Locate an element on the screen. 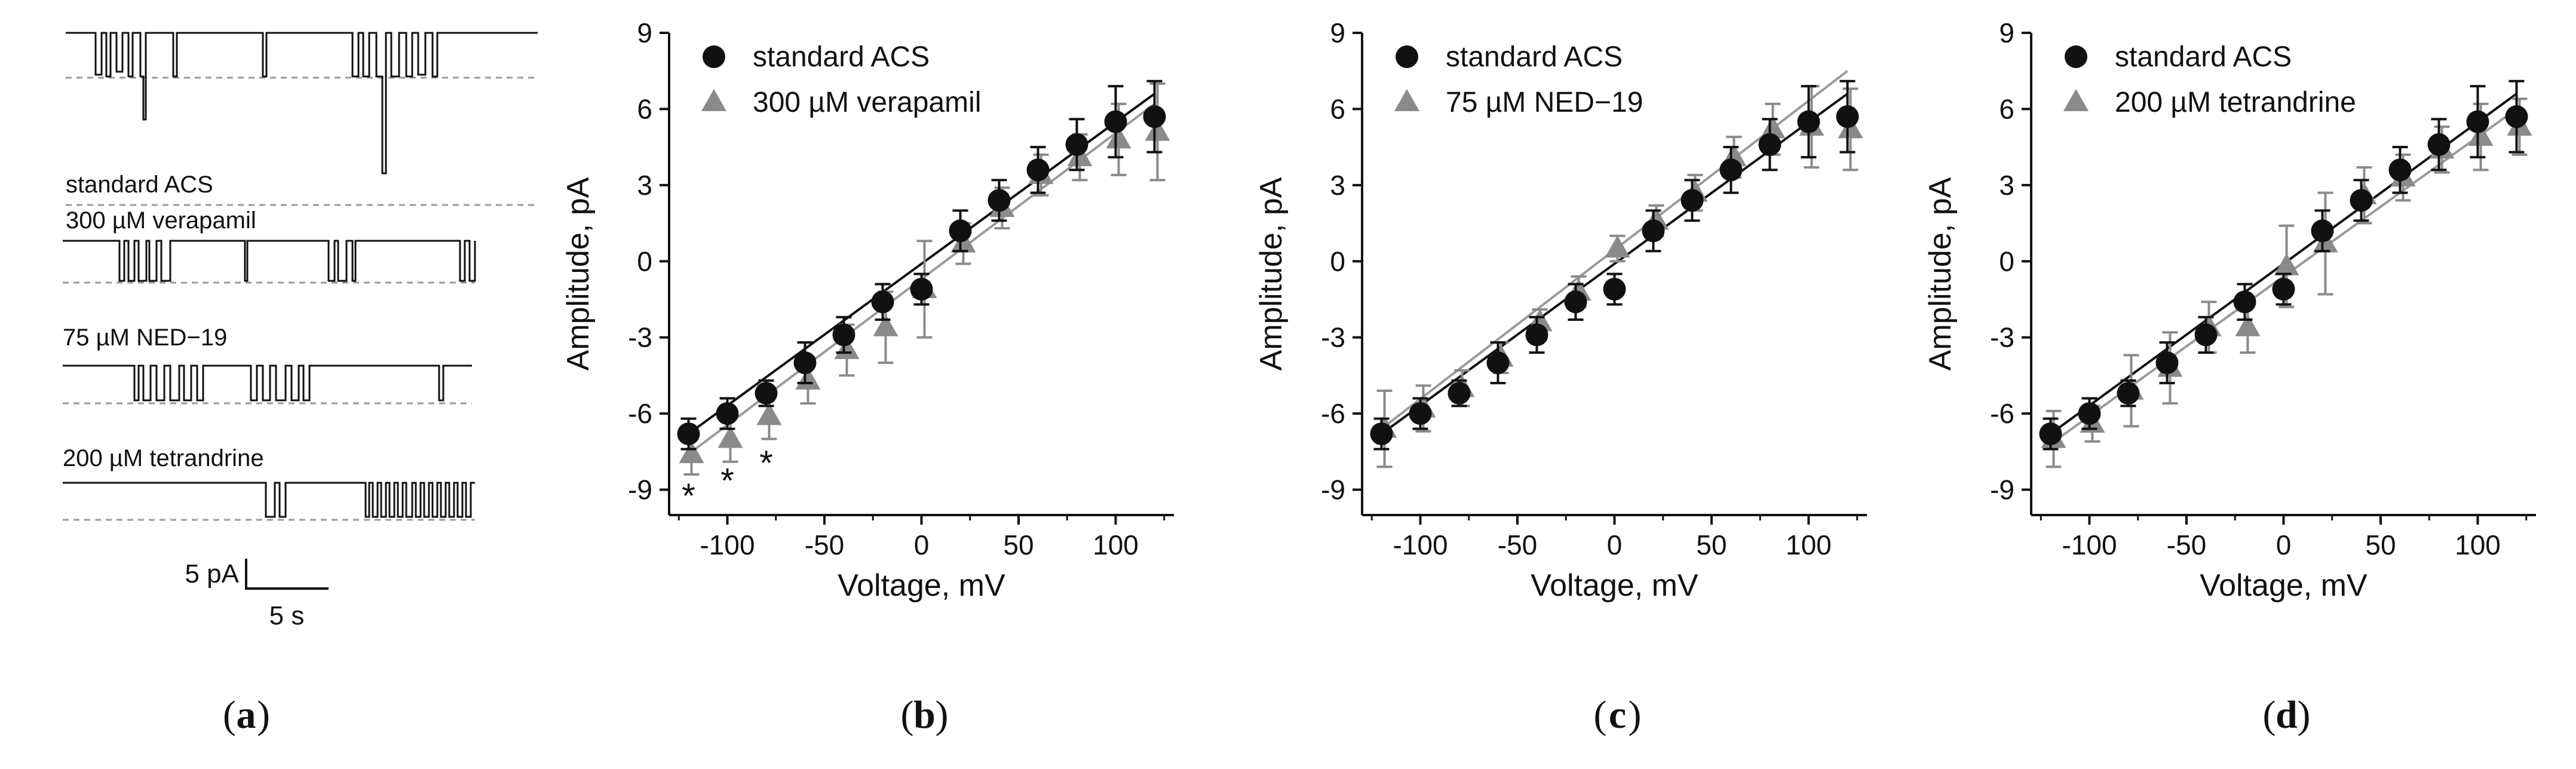  panel-label-letter: a is located at coordinates (246, 715).